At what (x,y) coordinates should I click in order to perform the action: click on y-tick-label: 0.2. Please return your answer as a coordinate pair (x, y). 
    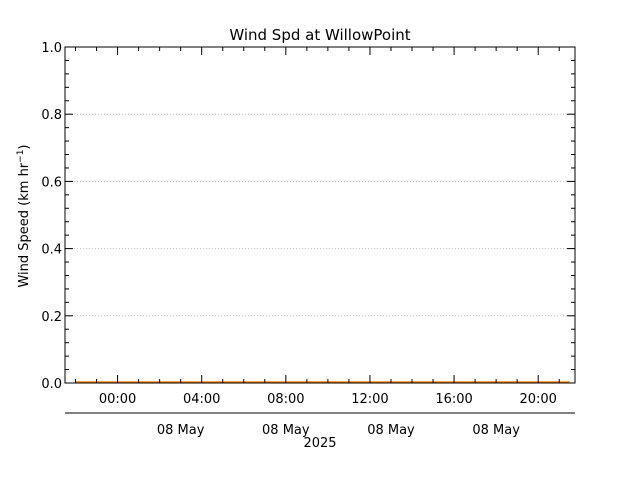
    Looking at the image, I should click on (51, 317).